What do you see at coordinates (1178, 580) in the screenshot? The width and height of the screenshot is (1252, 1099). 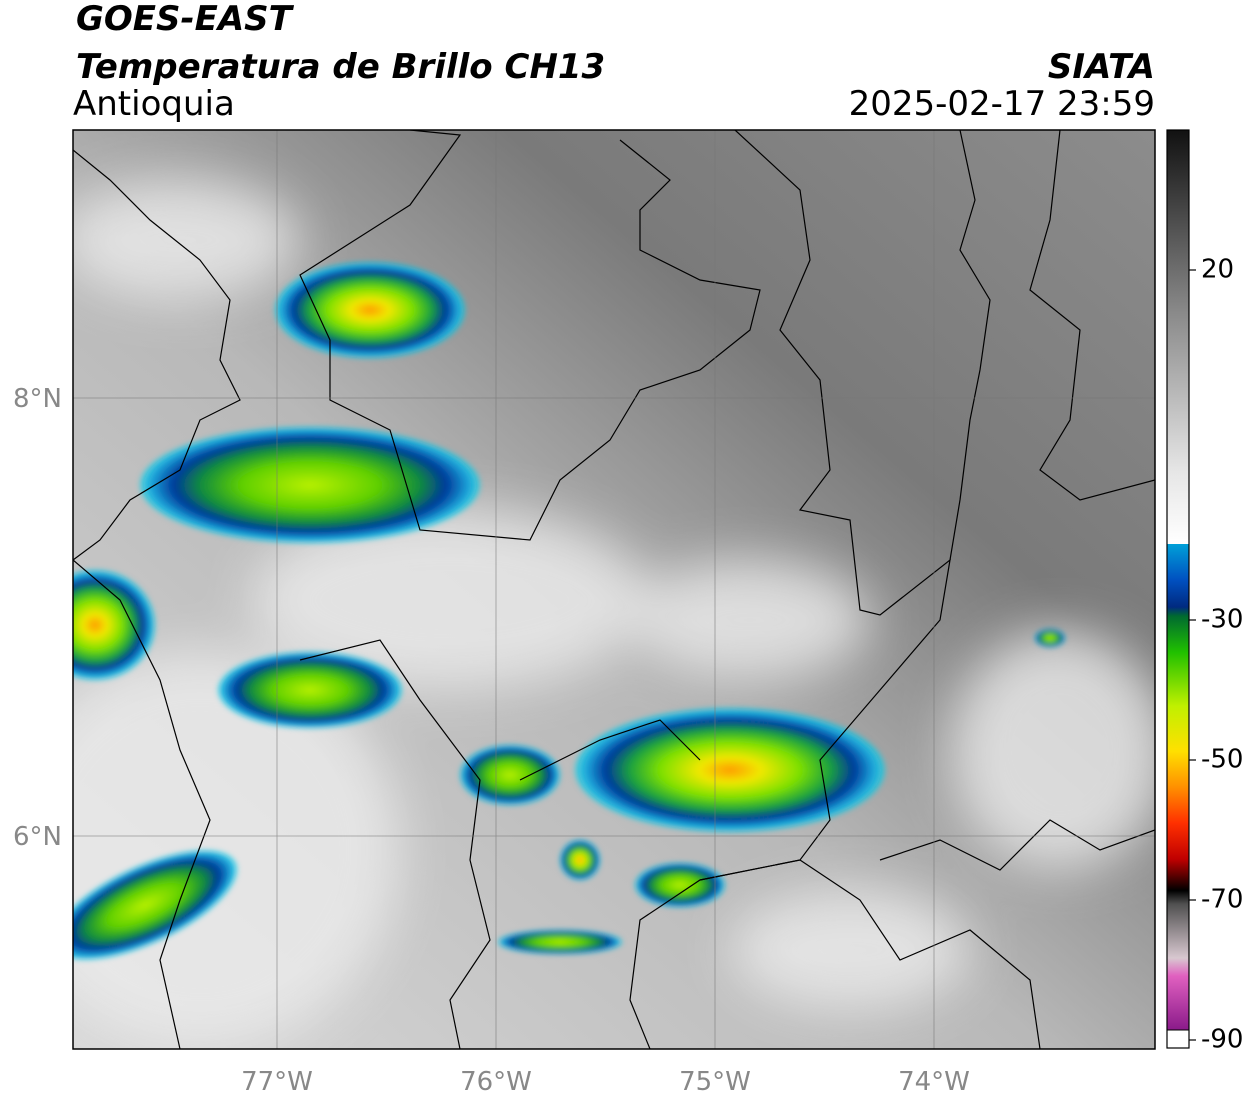 I see `colorbar` at bounding box center [1178, 580].